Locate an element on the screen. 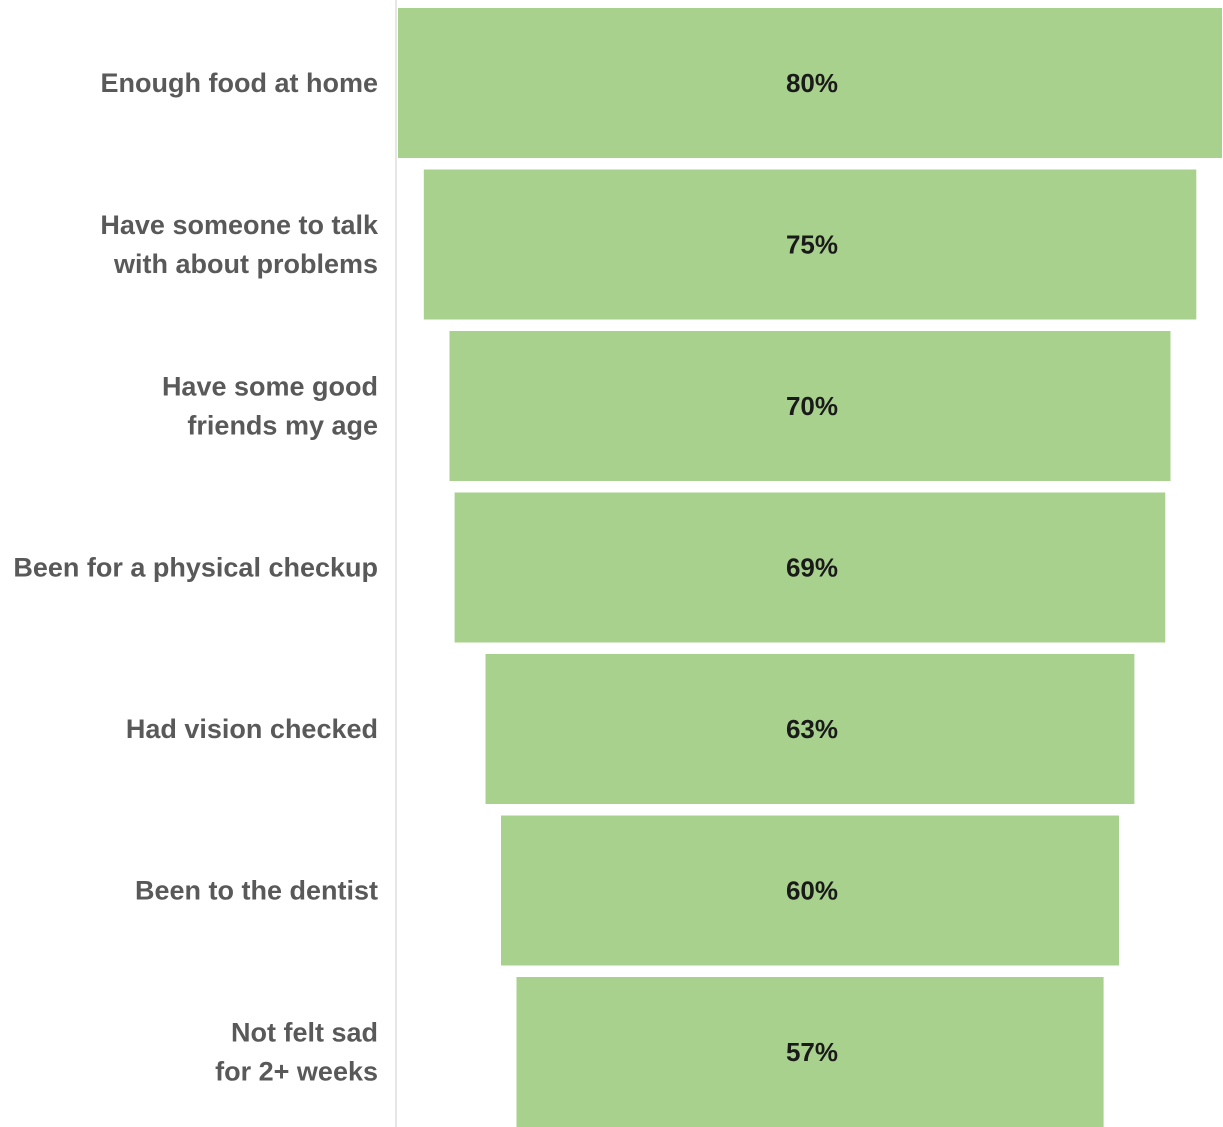  category-label: with about problems is located at coordinates (245, 264).